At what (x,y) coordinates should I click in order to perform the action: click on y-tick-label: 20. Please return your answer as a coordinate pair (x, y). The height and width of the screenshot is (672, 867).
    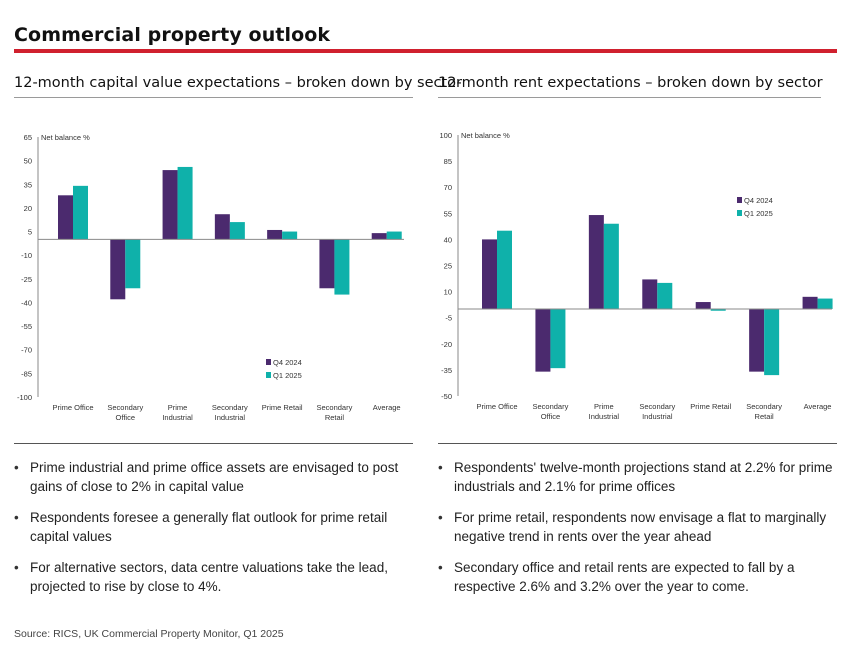
    Looking at the image, I should click on (28, 208).